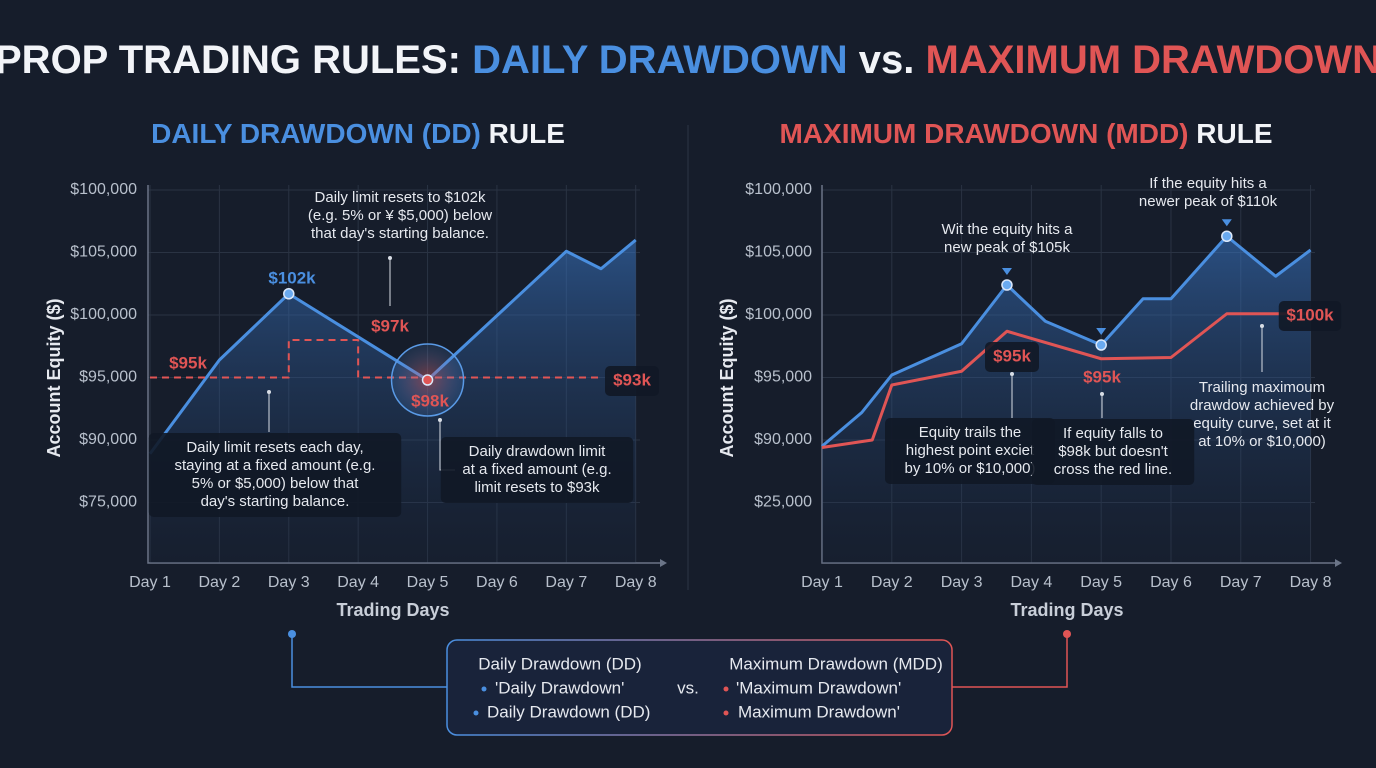 The width and height of the screenshot is (1376, 768). I want to click on annotation: $100k, so click(1310, 314).